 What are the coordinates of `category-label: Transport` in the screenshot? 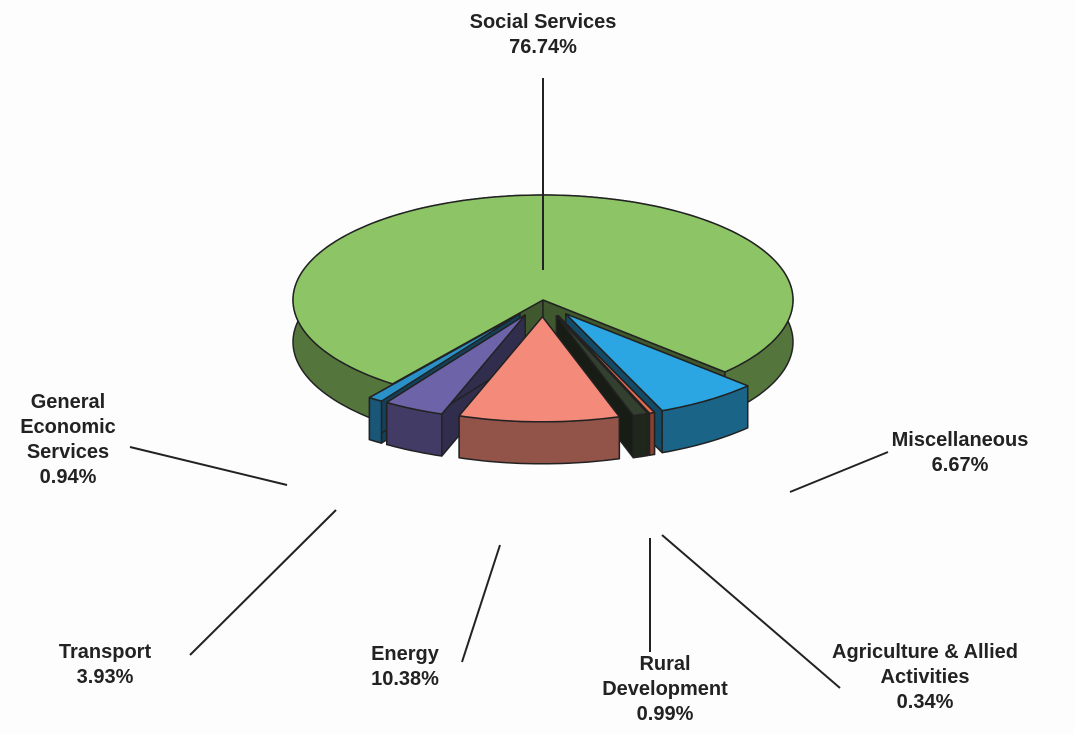 It's located at (105, 652).